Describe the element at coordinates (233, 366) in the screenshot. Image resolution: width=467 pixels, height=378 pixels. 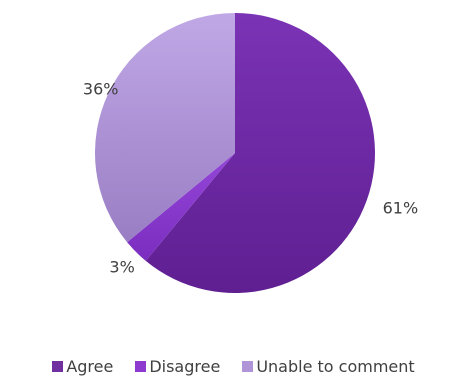
I see `legend: Agree Disagree Unable to comment` at that location.